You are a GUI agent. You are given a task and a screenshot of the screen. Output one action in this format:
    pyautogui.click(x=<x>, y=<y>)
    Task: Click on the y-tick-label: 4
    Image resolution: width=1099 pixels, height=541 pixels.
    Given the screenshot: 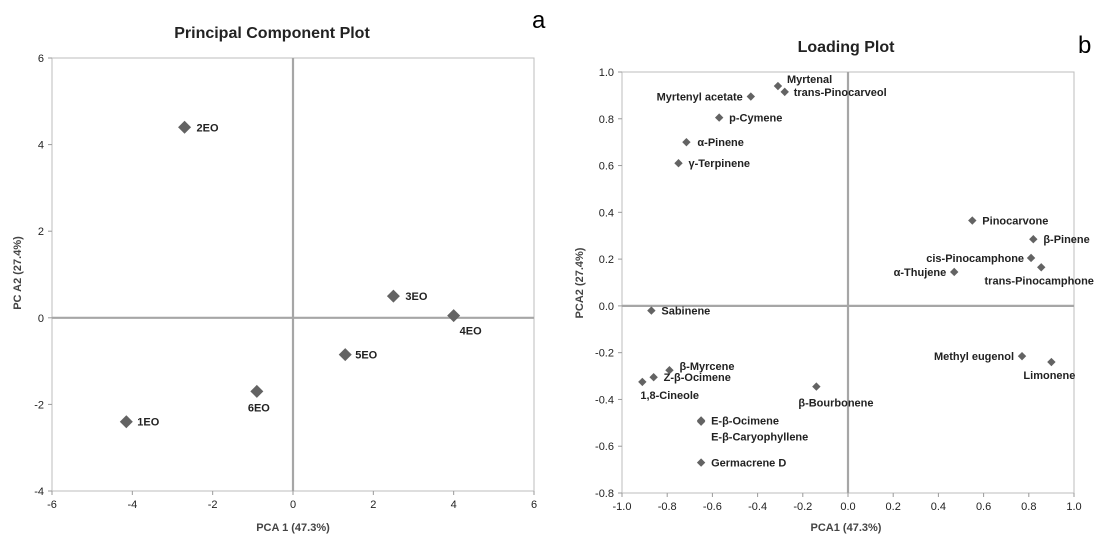 What is the action you would take?
    pyautogui.click(x=41, y=146)
    